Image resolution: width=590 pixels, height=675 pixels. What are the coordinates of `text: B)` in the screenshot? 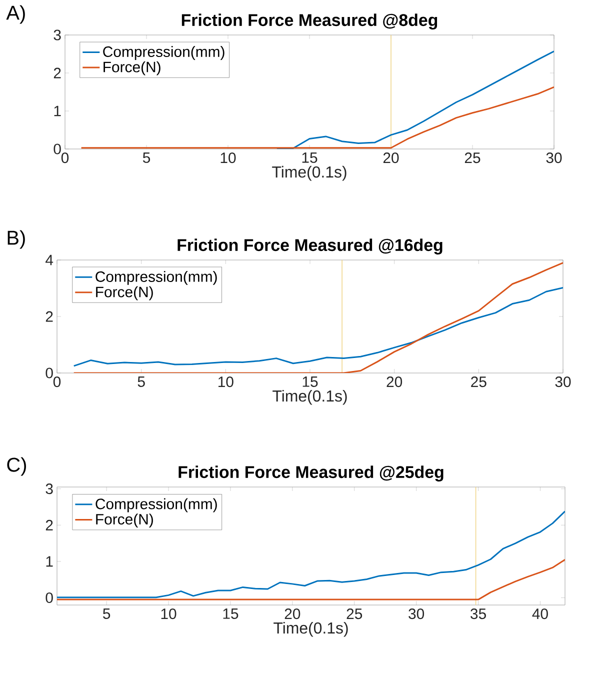 It's located at (16, 239).